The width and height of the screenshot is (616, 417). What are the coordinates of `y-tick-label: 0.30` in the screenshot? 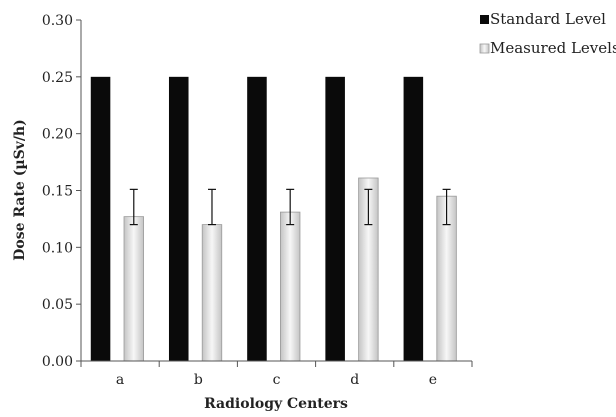 It's located at (57, 21).